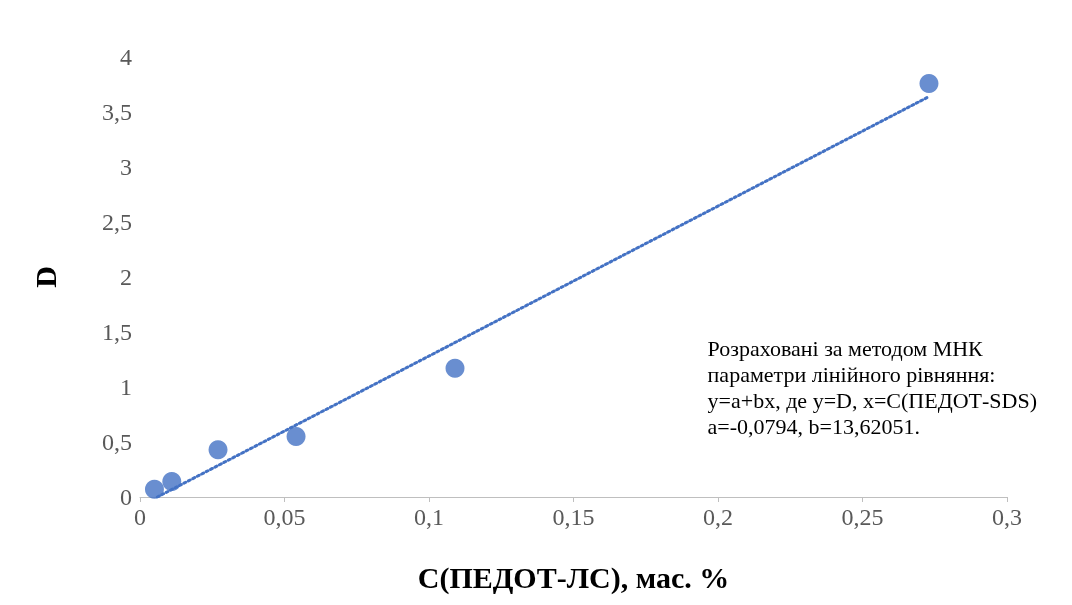 The width and height of the screenshot is (1072, 605). What do you see at coordinates (117, 222) in the screenshot?
I see `y-tick-label: 2,5` at bounding box center [117, 222].